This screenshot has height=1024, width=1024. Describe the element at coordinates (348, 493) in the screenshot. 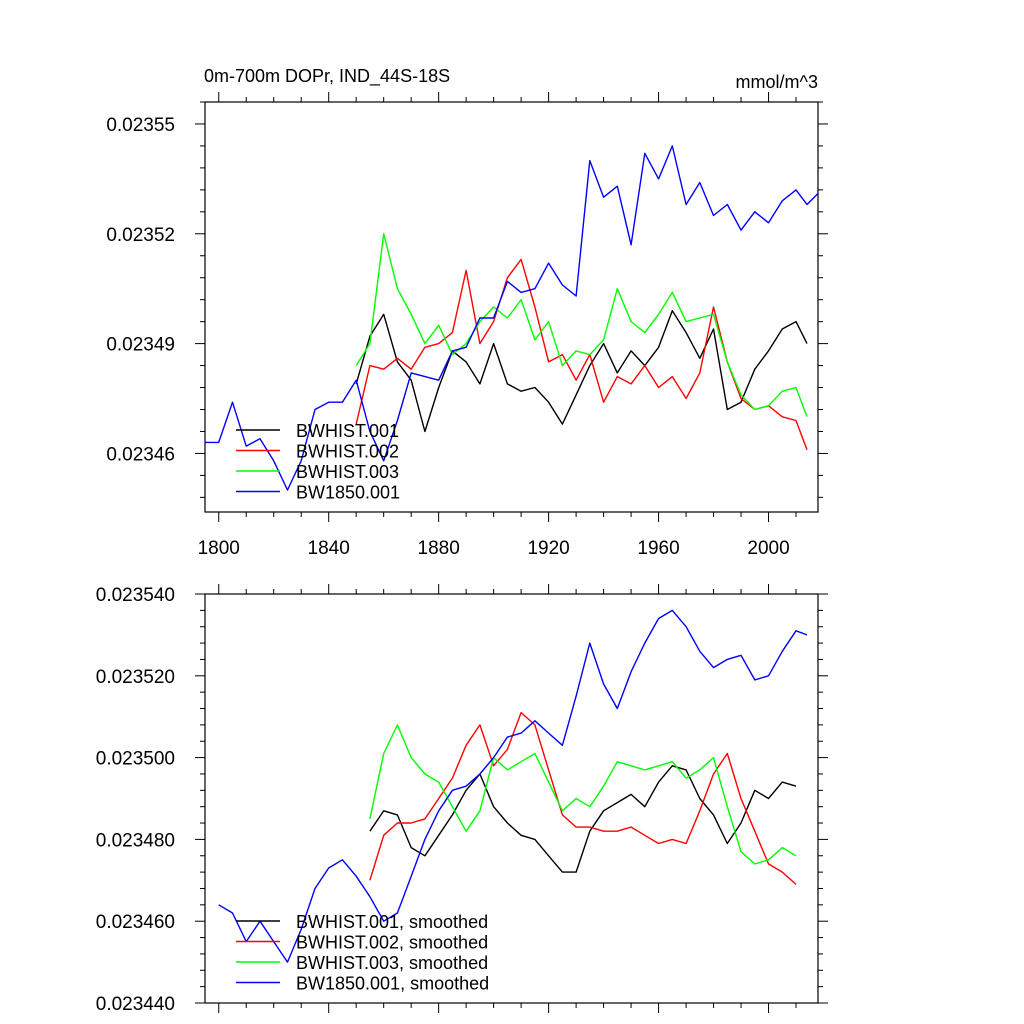

I see `legend-label: BW1850.001` at that location.